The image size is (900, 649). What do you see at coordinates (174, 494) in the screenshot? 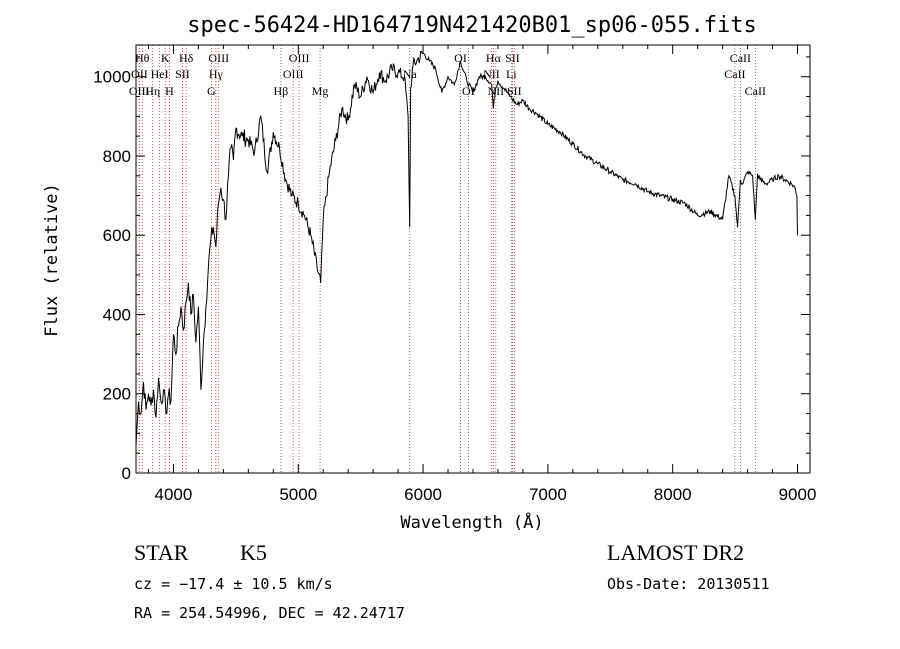
I see `x-tick-label: 4000` at bounding box center [174, 494].